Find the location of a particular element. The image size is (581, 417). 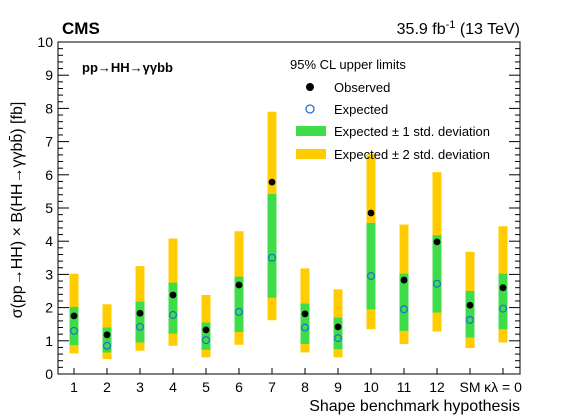

legend-2sigma-label: Expected ± 2 std. deviation is located at coordinates (412, 154).